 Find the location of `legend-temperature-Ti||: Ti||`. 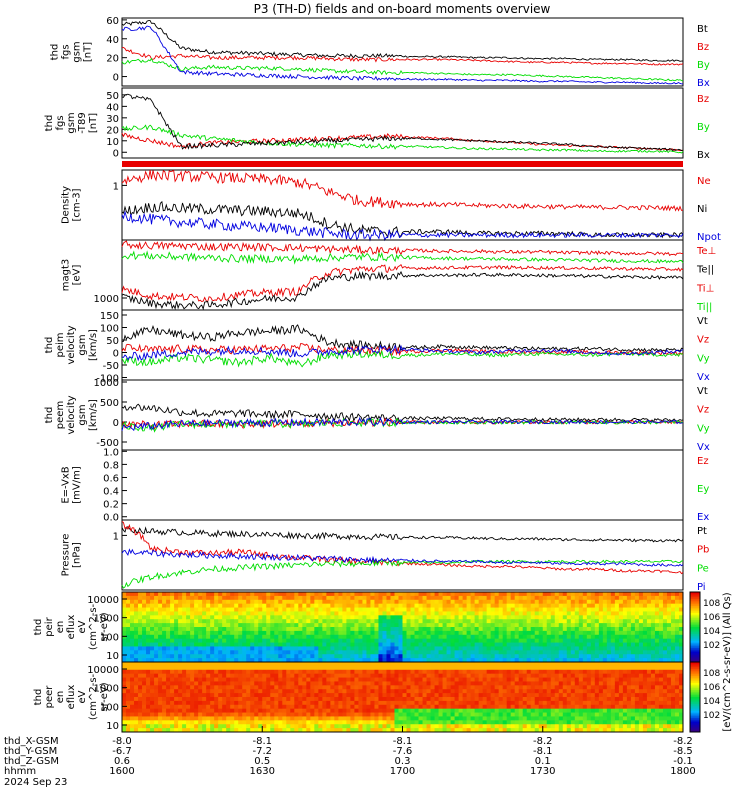

legend-temperature-Ti||: Ti|| is located at coordinates (704, 307).